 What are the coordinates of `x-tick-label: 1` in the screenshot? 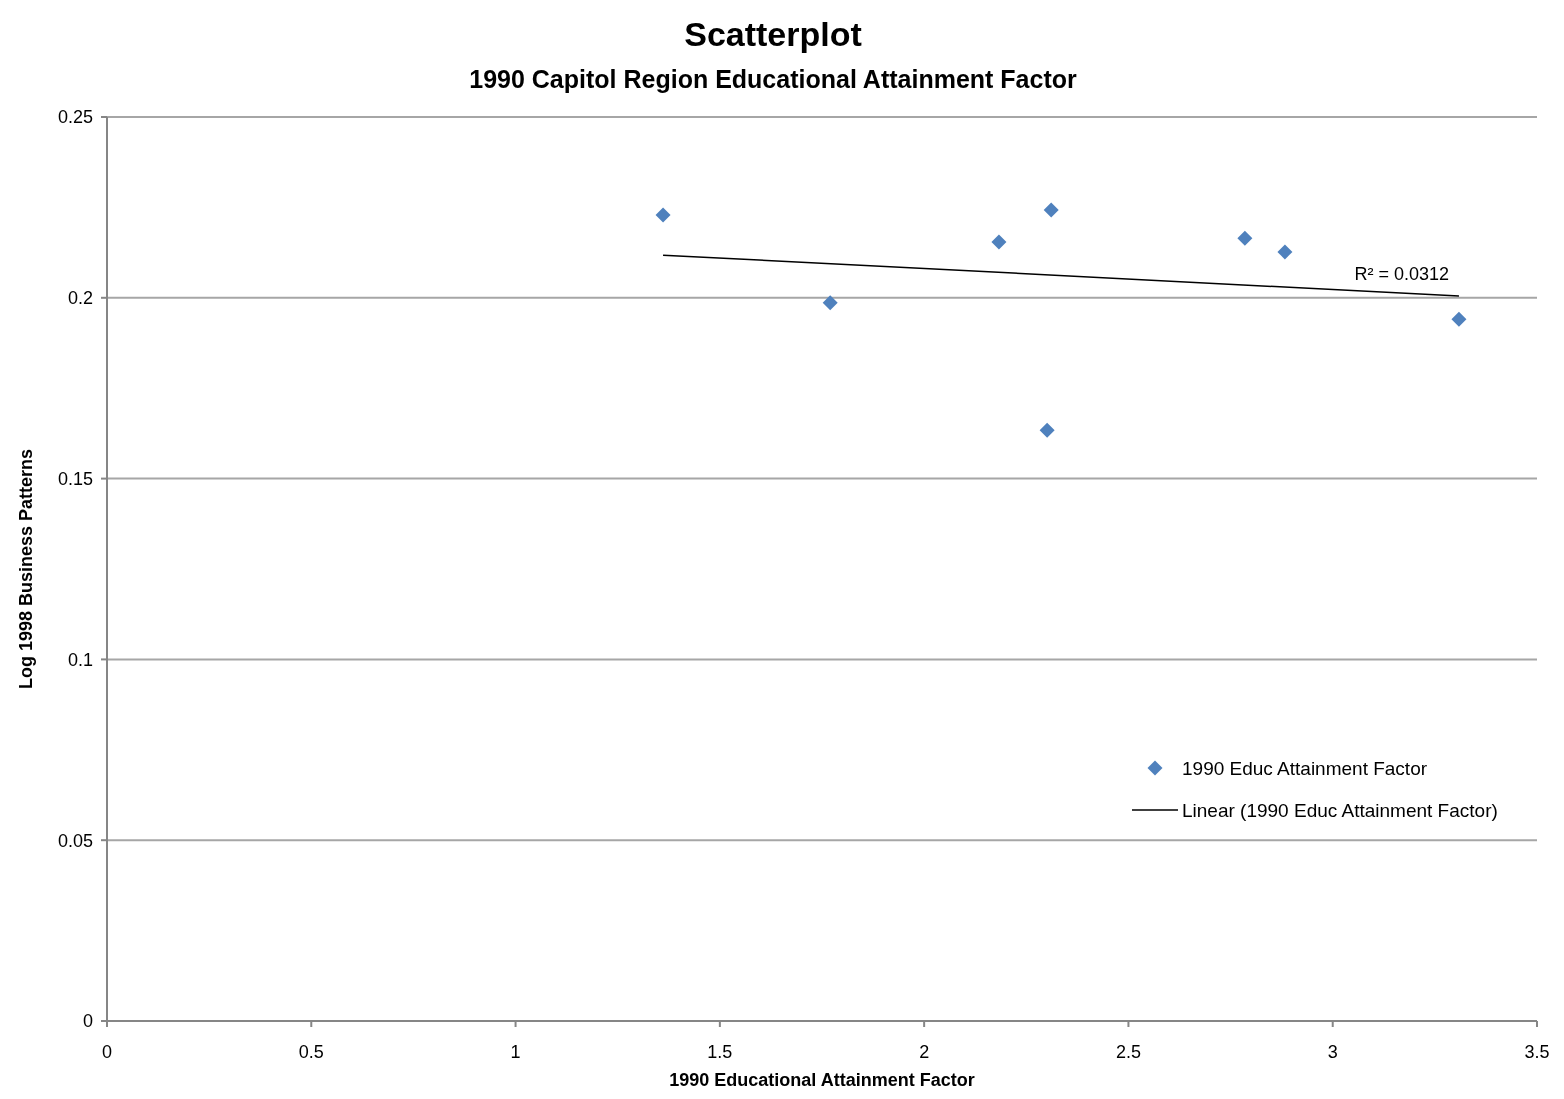 It's located at (515, 1052).